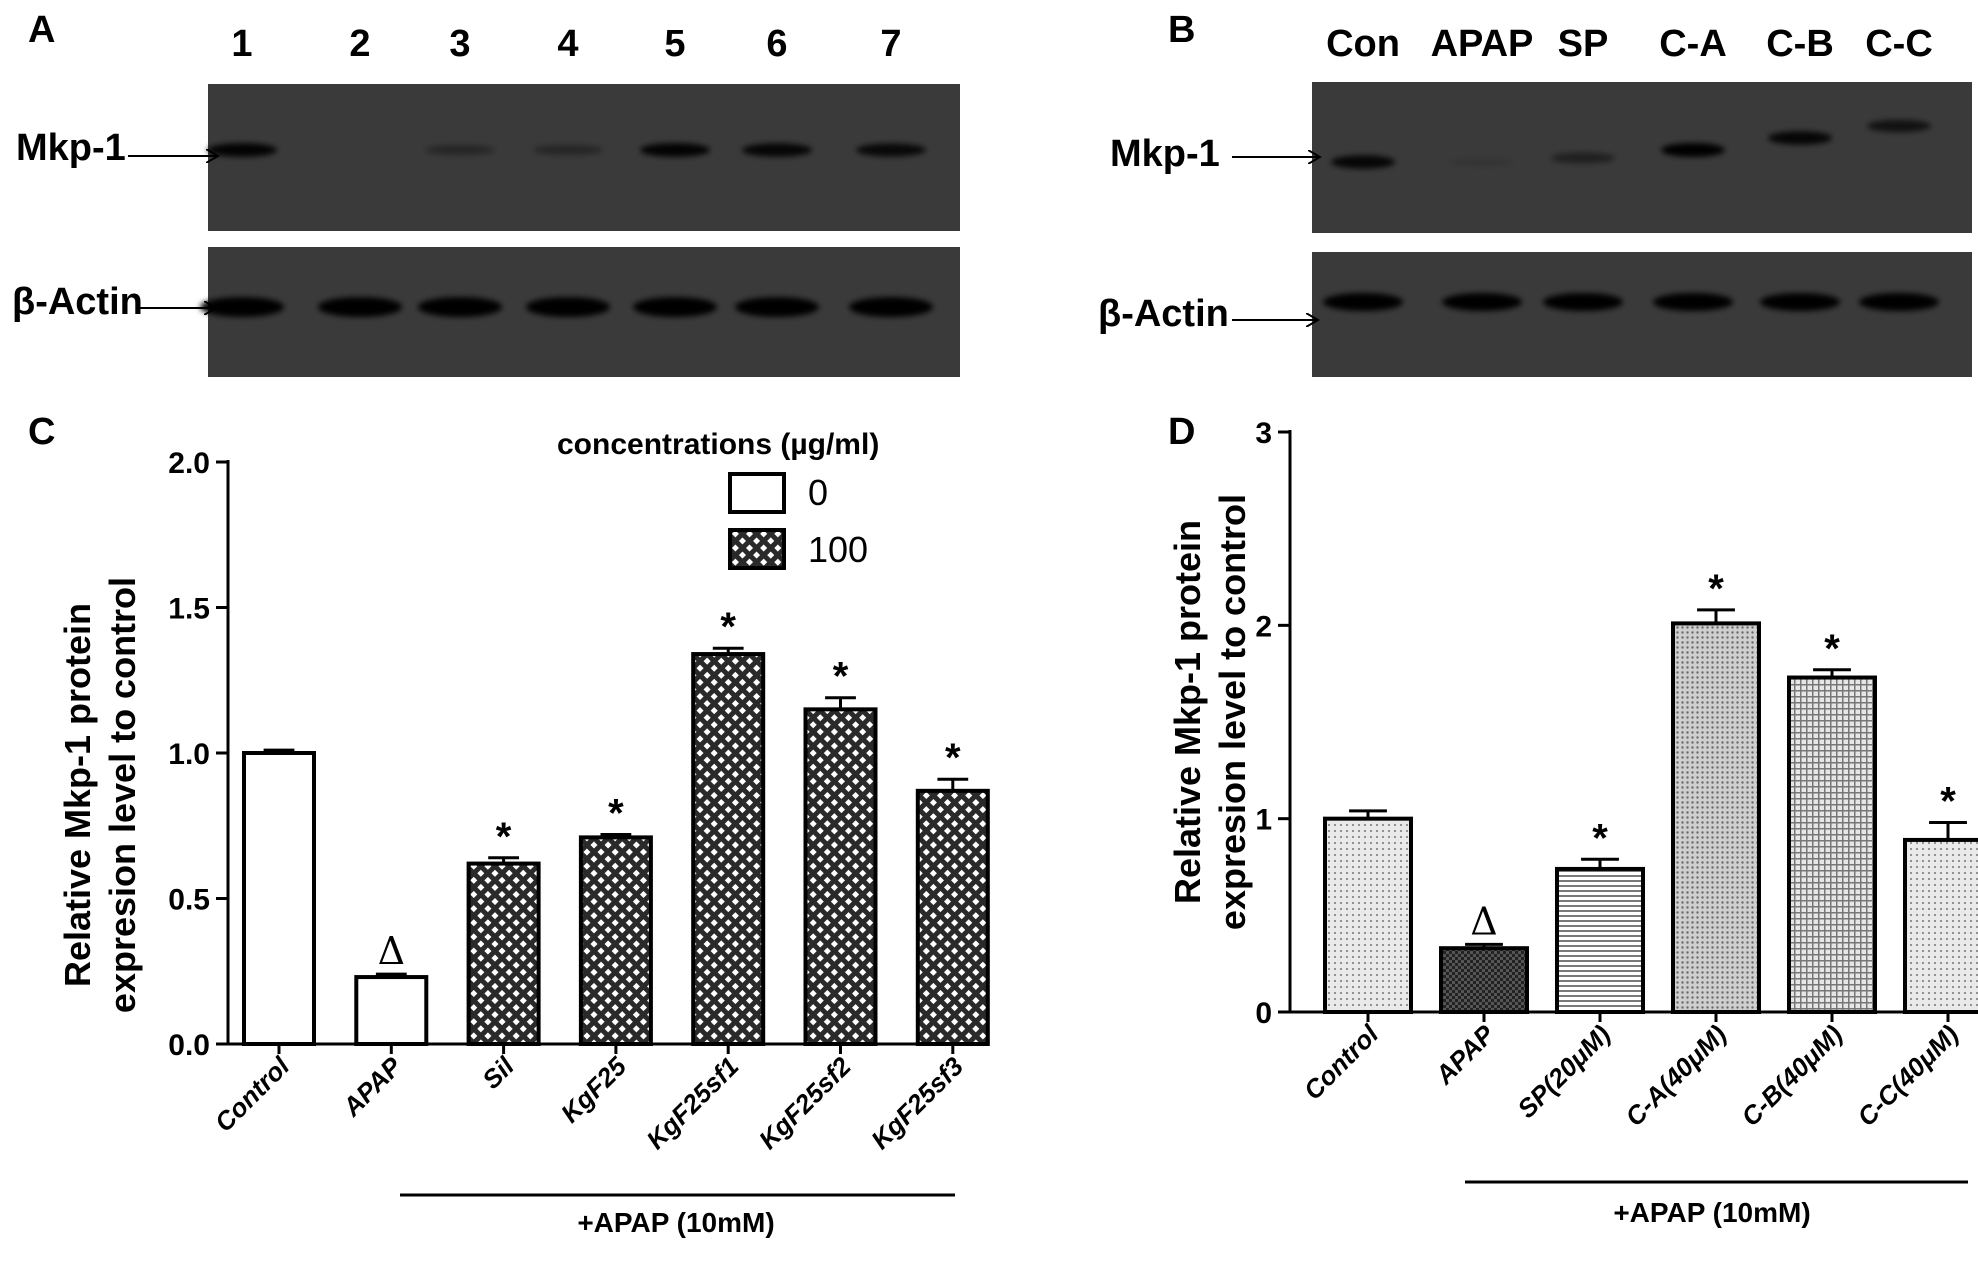 The width and height of the screenshot is (1978, 1263). Describe the element at coordinates (1629, 44) in the screenshot. I see `panel-b-lane-labels: Con APAP SP C-A C-B C-C` at that location.